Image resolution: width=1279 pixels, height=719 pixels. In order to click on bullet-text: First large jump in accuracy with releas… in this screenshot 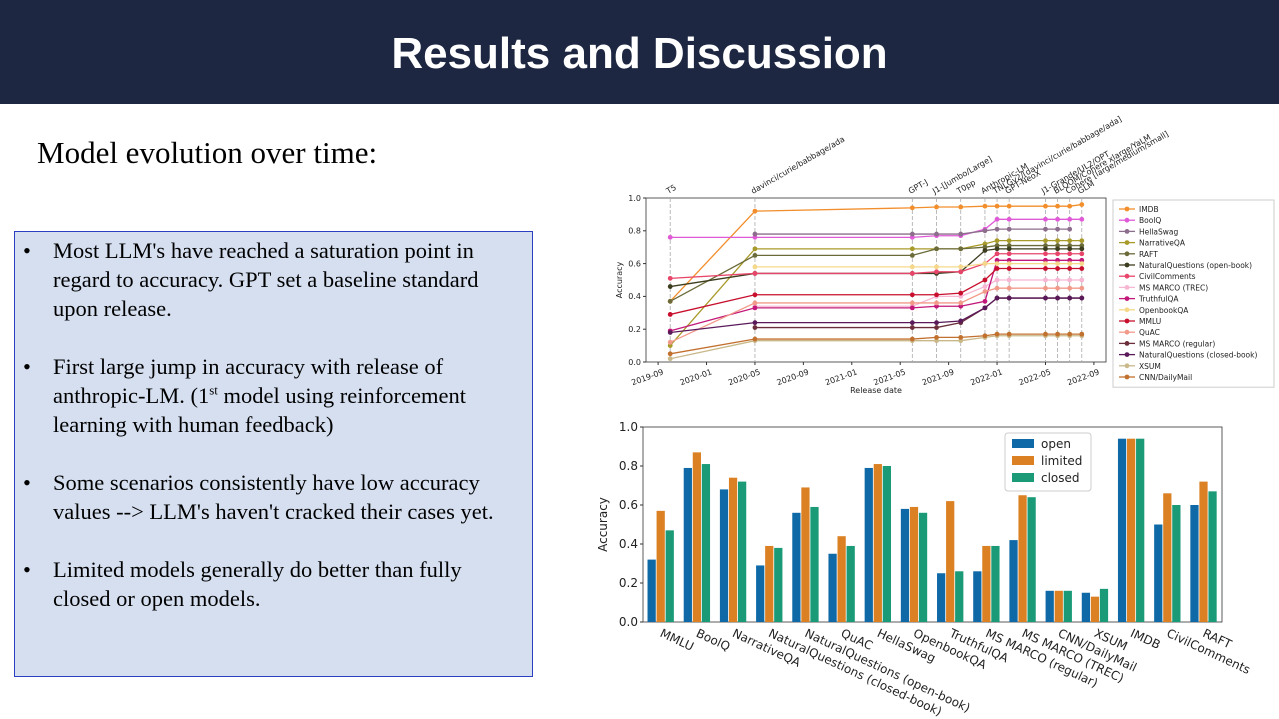, I will do `click(248, 381)`.